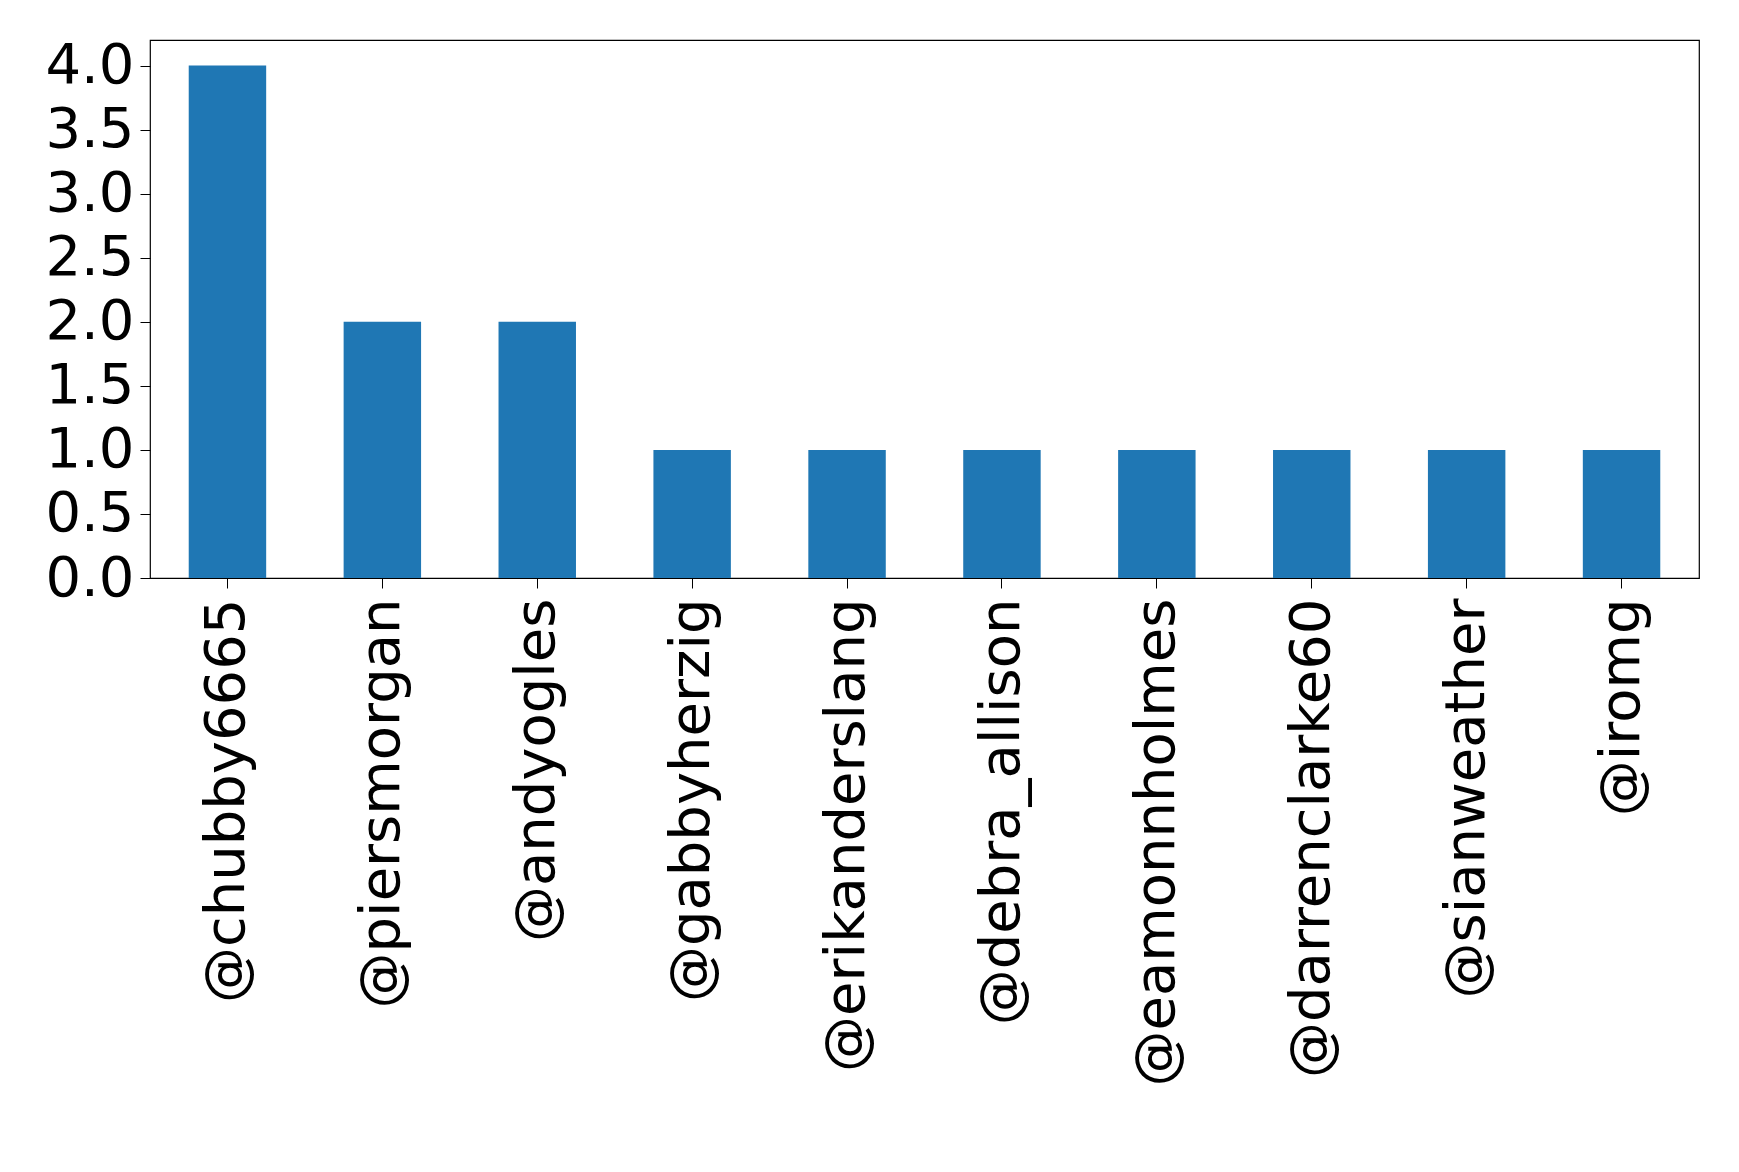 The height and width of the screenshot is (1172, 1739). Describe the element at coordinates (380, 803) in the screenshot. I see `x-tick-label: @piersmorgan` at that location.